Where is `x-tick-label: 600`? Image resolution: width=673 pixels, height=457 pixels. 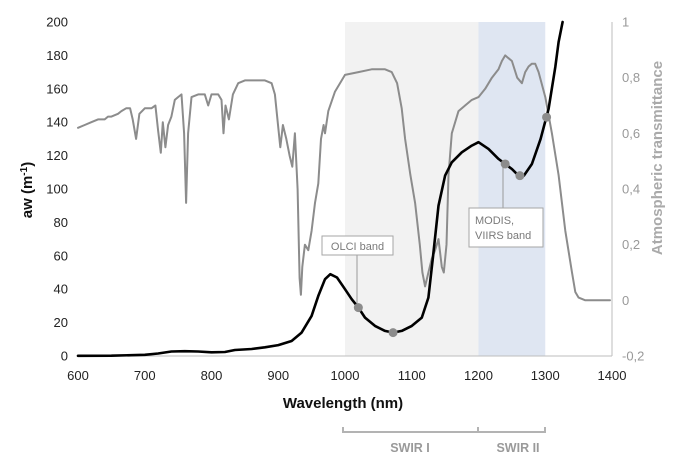 x-tick-label: 600 is located at coordinates (78, 375).